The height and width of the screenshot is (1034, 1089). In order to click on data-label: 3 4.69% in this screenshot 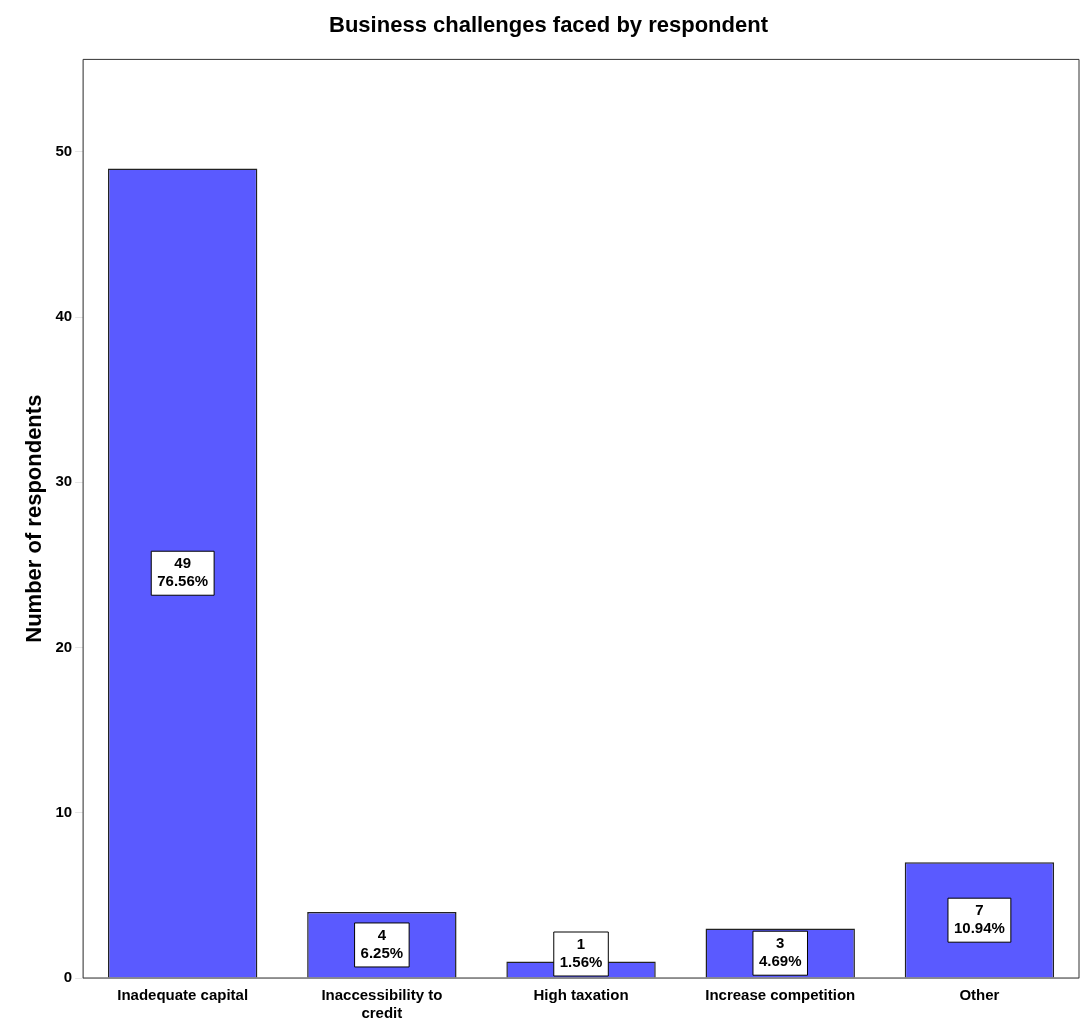, I will do `click(780, 952)`.